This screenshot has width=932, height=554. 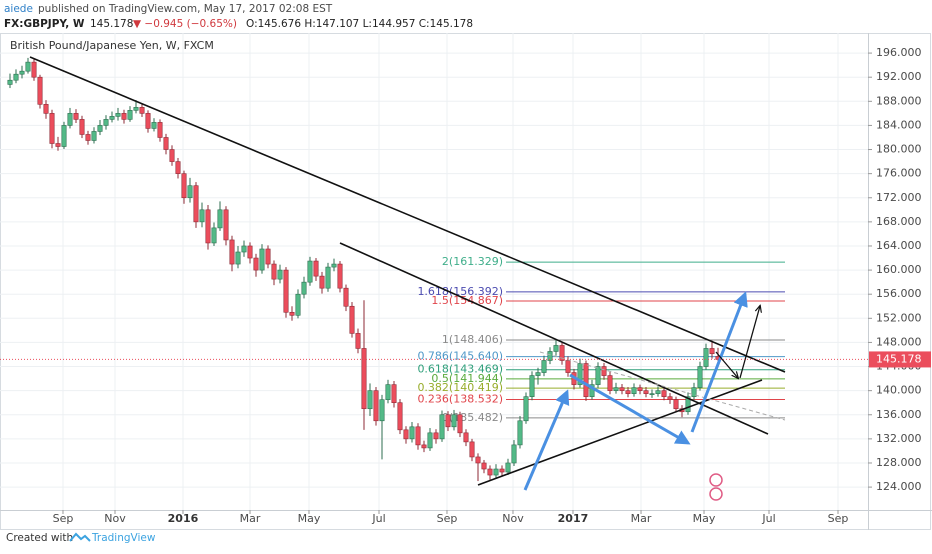 I want to click on fib-label: 0(135.482), so click(x=472, y=417).